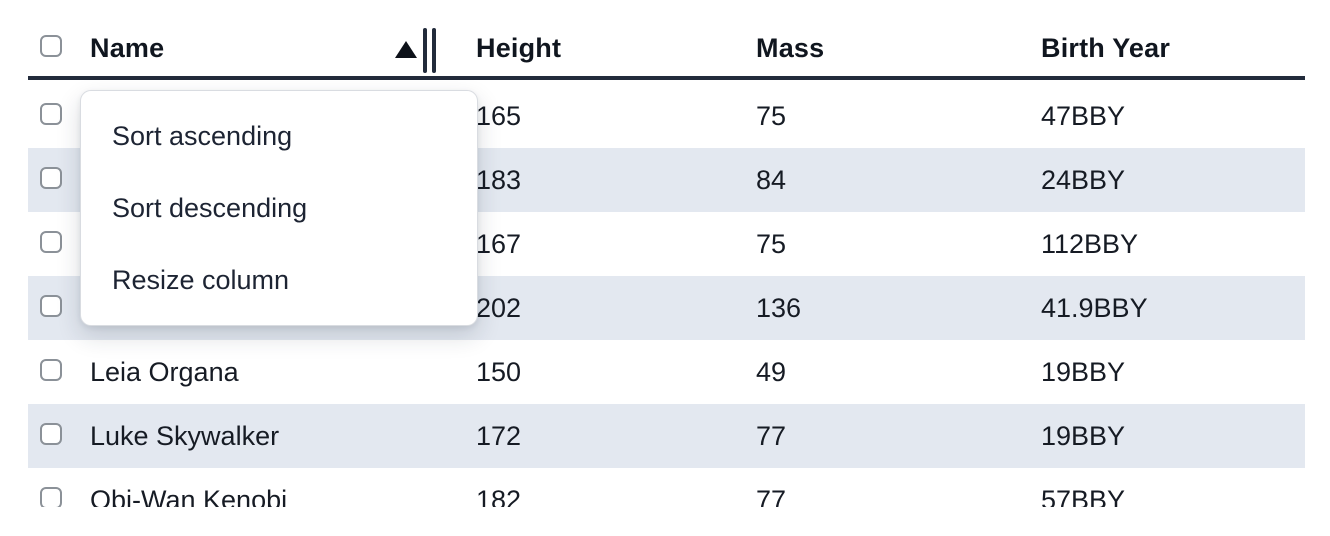  Describe the element at coordinates (666, 436) in the screenshot. I see `table-row: Luke Skywalker 172 77 19BBY` at that location.